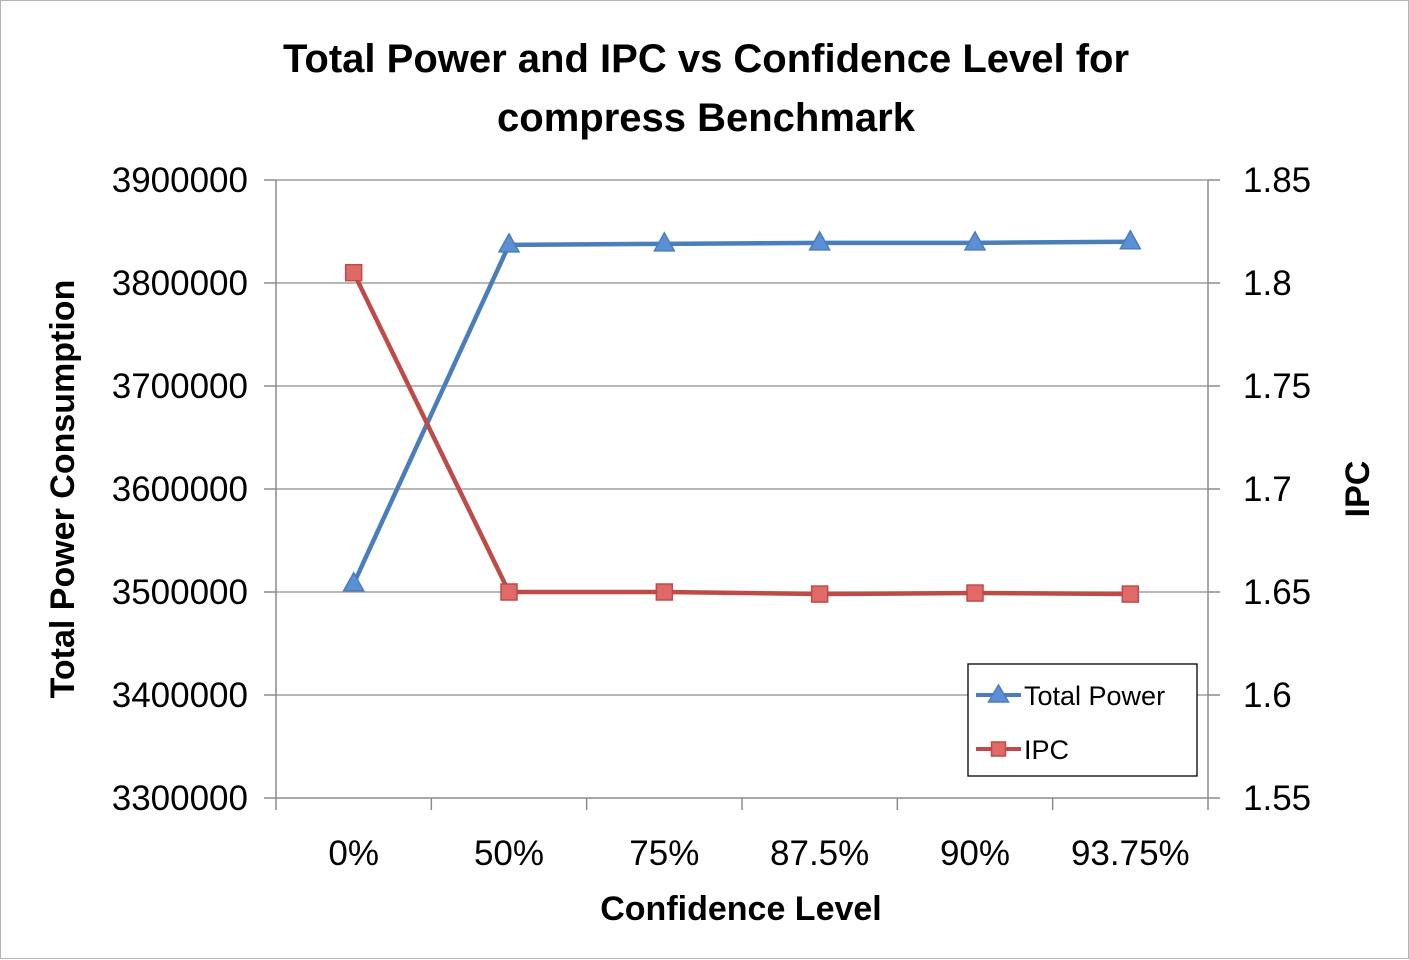 The height and width of the screenshot is (960, 1409). Describe the element at coordinates (63, 489) in the screenshot. I see `y-axis-title: Total Power Consumption` at that location.